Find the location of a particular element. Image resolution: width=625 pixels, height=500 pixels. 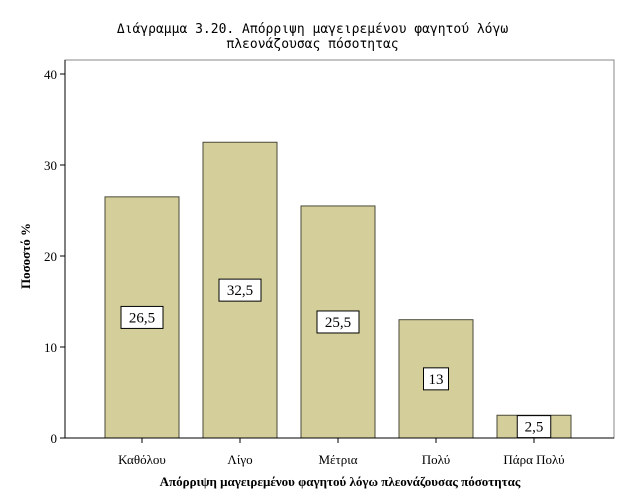

data-label-text: 2,5 is located at coordinates (534, 428).